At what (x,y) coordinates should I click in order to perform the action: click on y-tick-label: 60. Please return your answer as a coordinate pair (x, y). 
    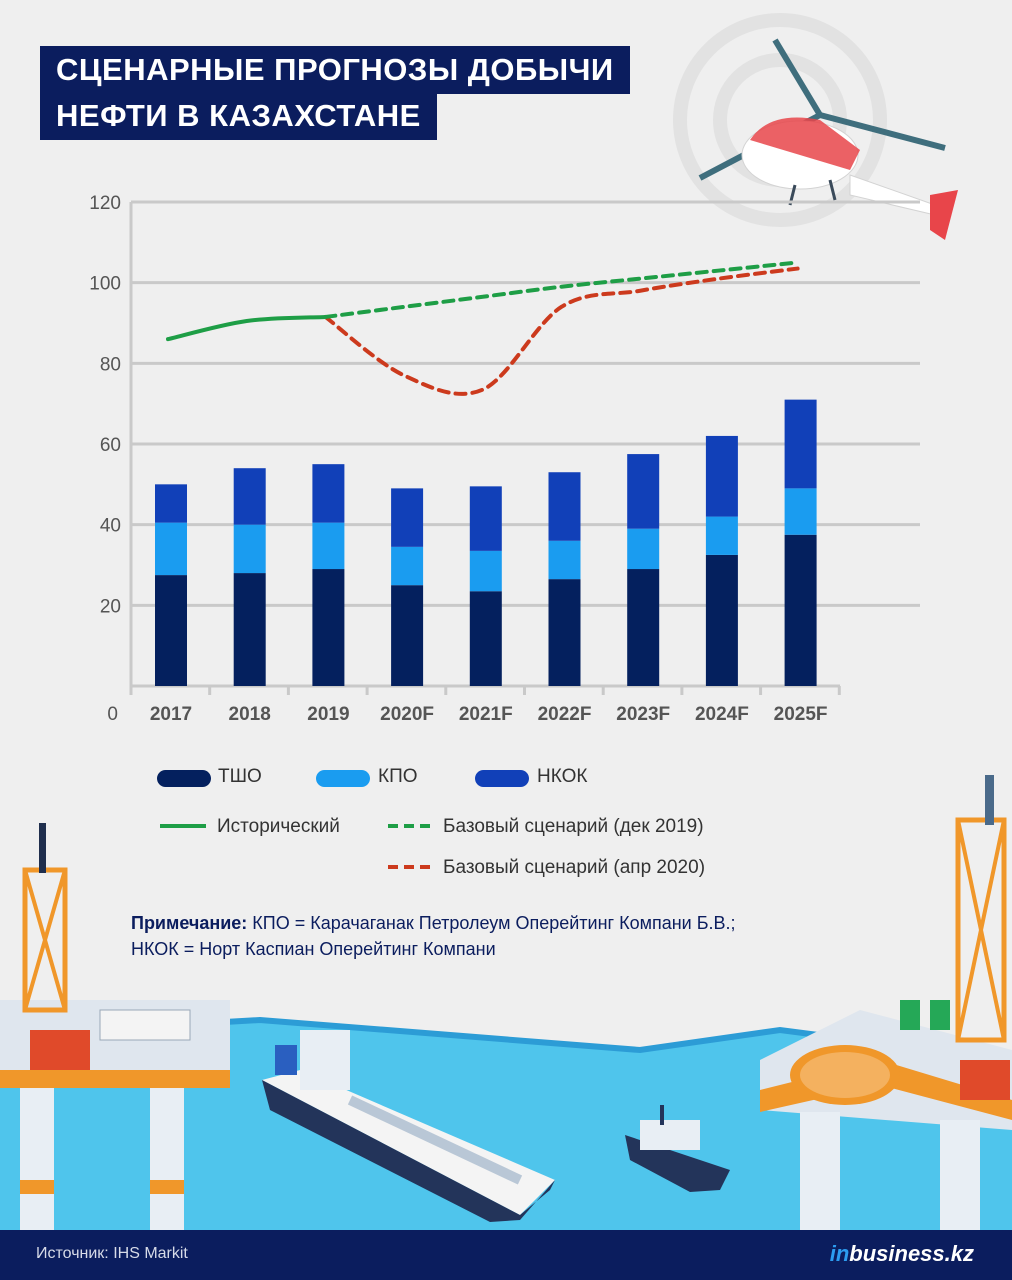
    Looking at the image, I should click on (110, 445).